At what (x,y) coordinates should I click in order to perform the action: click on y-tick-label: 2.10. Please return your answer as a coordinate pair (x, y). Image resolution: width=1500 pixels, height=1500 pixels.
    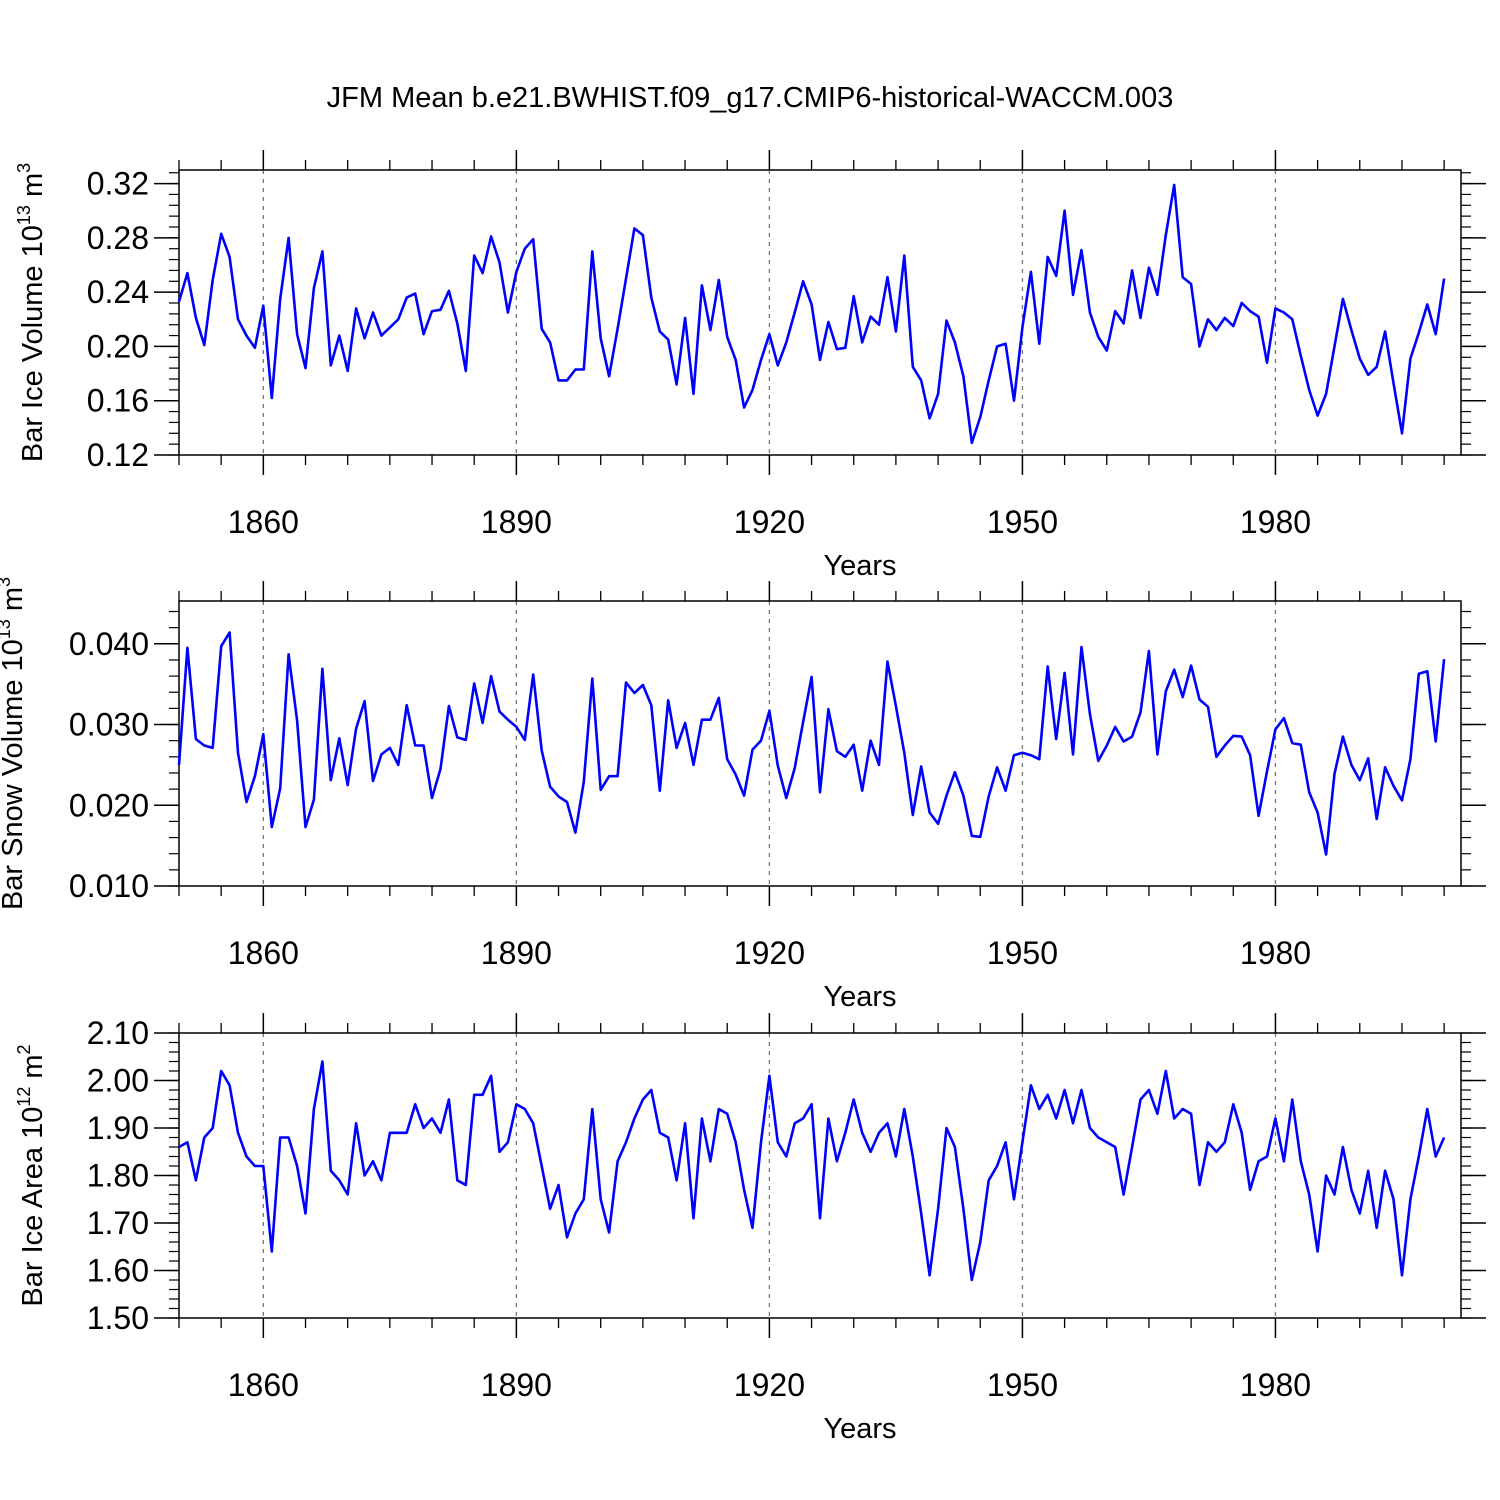
    Looking at the image, I should click on (118, 1033).